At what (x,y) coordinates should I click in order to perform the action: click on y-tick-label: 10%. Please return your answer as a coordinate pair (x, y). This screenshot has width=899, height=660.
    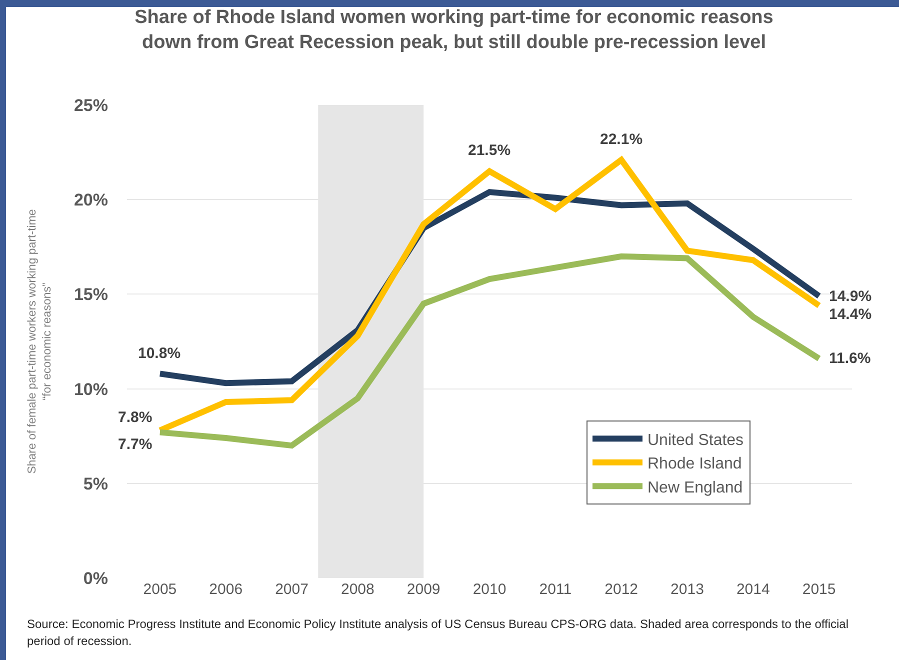
    Looking at the image, I should click on (91, 389).